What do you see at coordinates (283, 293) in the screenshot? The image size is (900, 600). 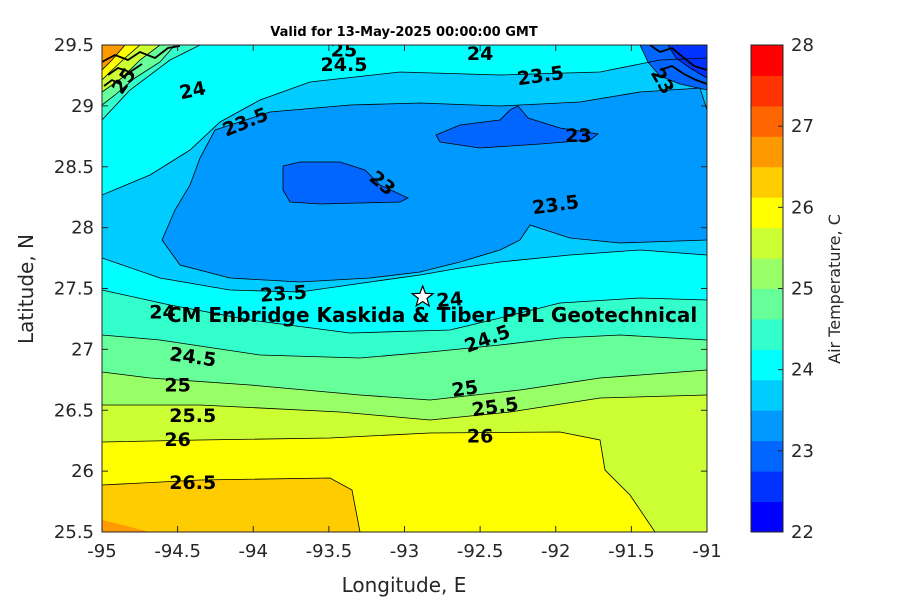 I see `contour-label: 23.5` at bounding box center [283, 293].